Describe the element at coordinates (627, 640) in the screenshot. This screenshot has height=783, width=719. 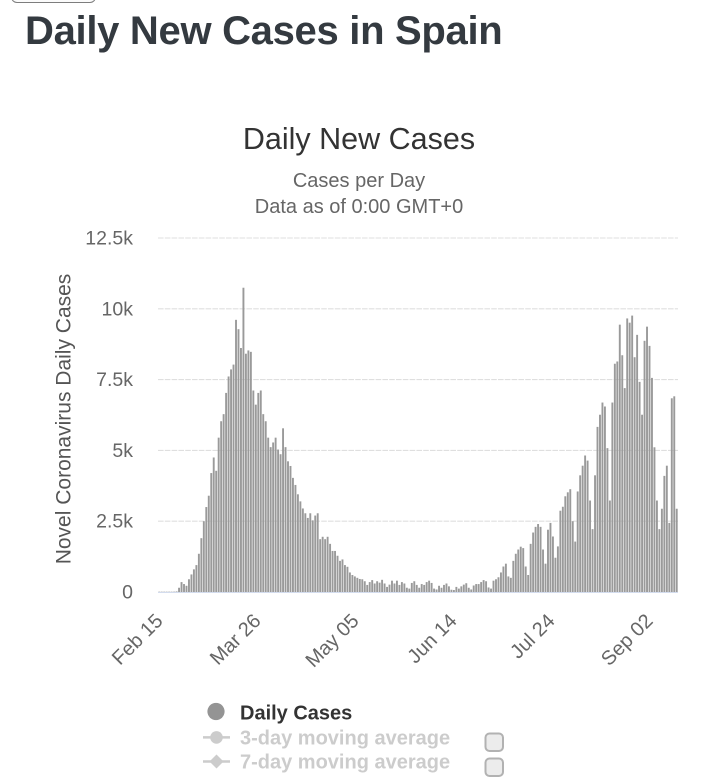
I see `svg-text: Sep 02` at that location.